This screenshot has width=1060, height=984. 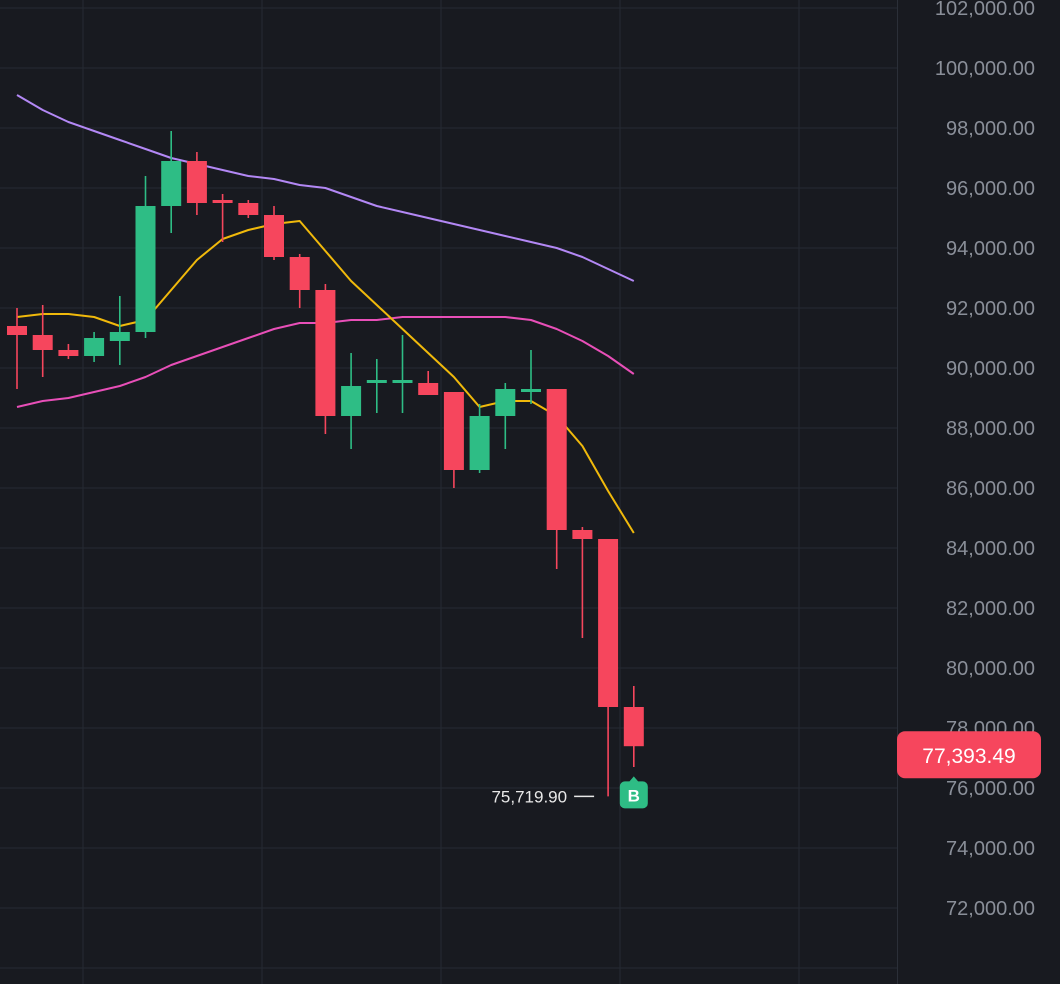 I want to click on ma-long-line, so click(x=325, y=188).